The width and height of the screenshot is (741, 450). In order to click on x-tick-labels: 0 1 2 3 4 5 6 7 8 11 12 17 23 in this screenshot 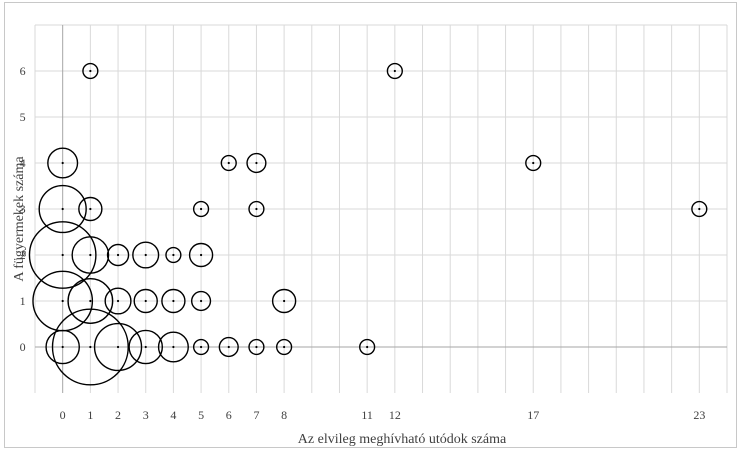, I will do `click(383, 415)`.